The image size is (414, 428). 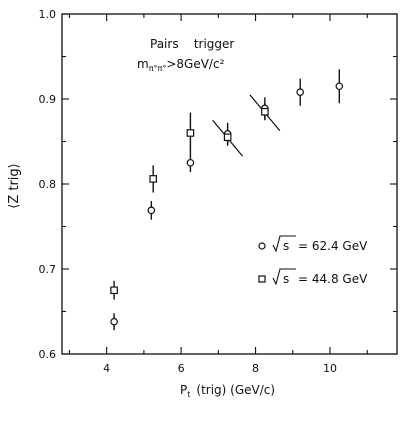 I want to click on legend-label-44: = 44.8 GeV, so click(x=333, y=279).